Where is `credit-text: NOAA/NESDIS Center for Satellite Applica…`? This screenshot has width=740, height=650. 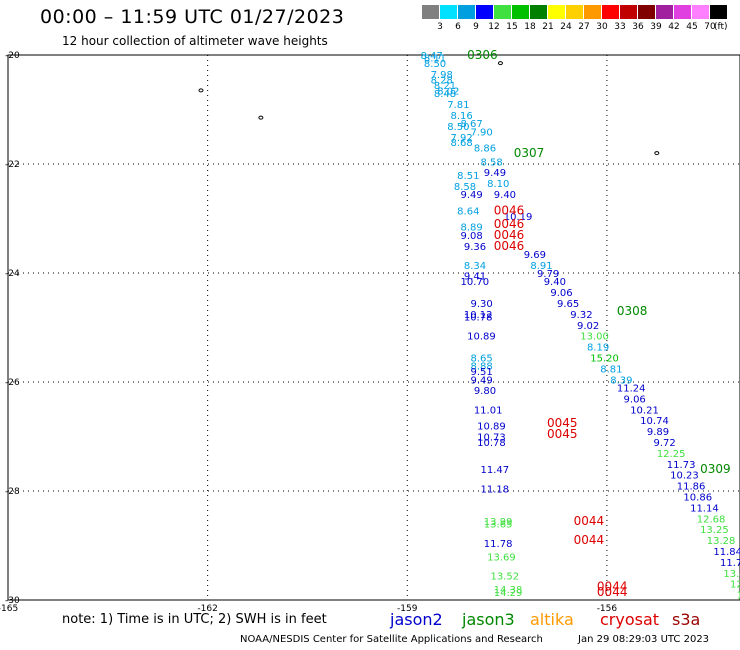
credit-text: NOAA/NESDIS Center for Satellite Applica… is located at coordinates (391, 639).